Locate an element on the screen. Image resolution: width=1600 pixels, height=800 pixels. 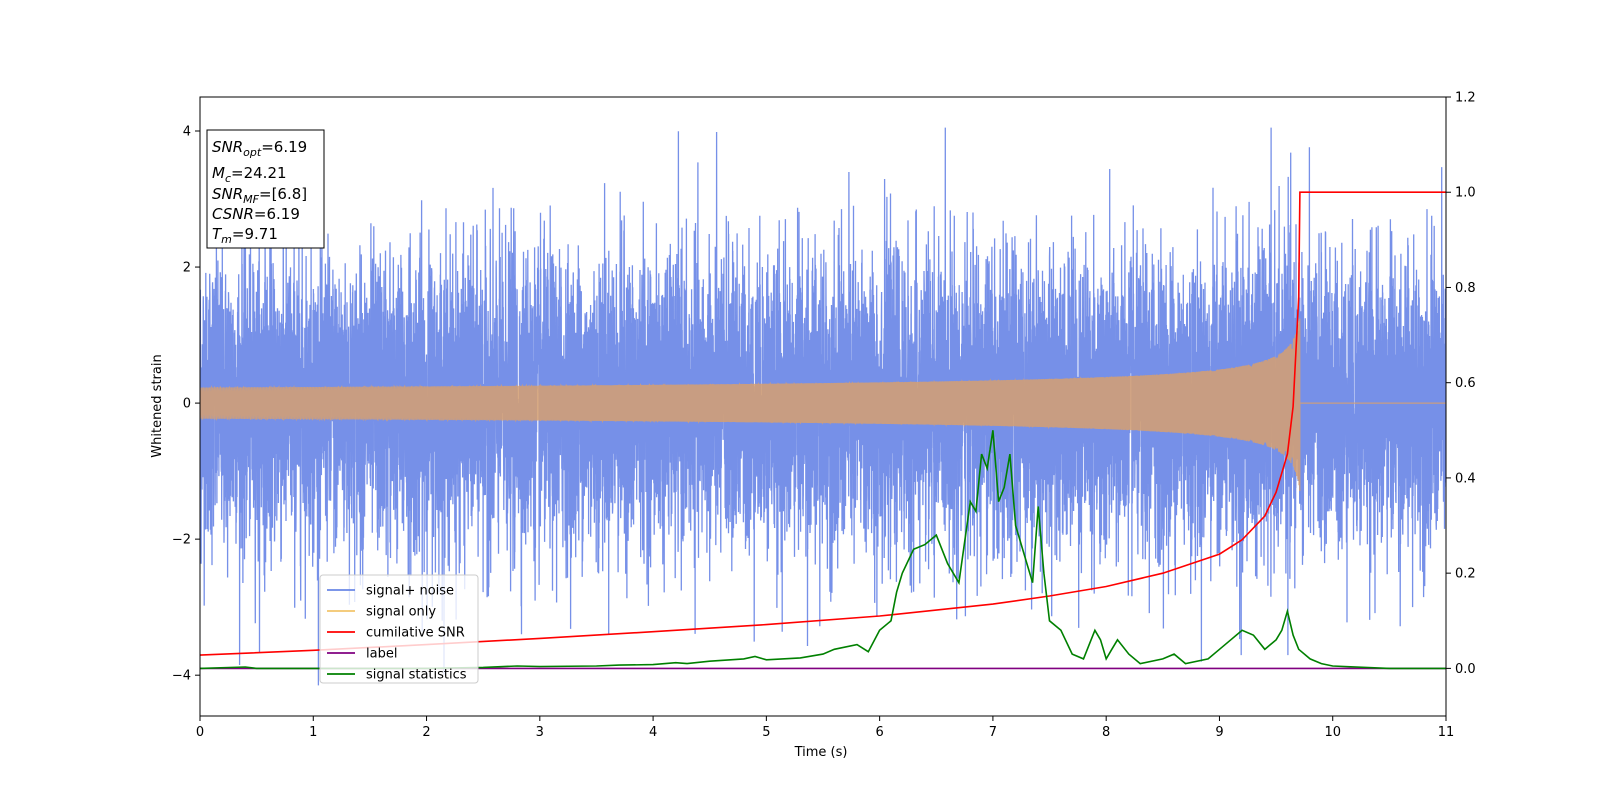
y-left-axis-ticks: −4 −2 0 2 4 is located at coordinates (186, 404).